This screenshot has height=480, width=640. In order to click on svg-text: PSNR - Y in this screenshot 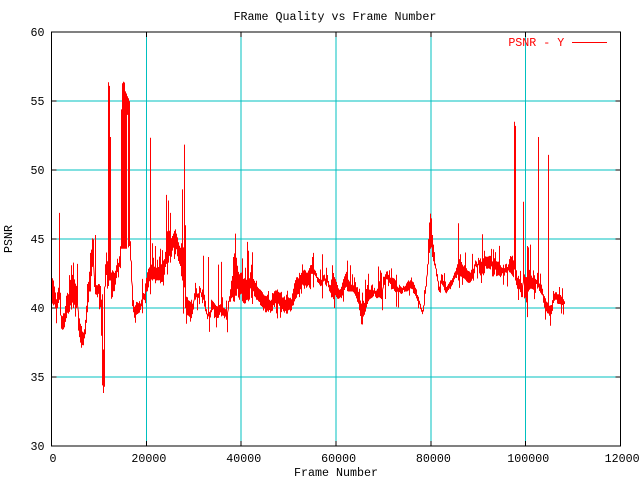, I will do `click(536, 43)`.